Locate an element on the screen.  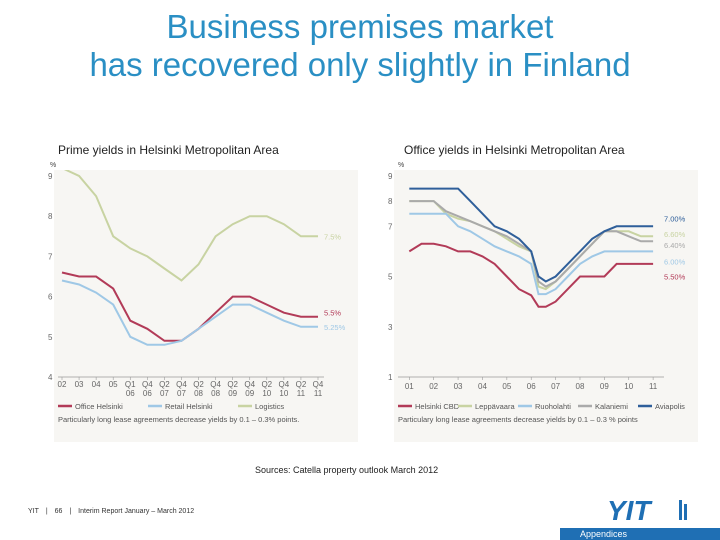
appendix-label: Appendices is located at coordinates (604, 534).